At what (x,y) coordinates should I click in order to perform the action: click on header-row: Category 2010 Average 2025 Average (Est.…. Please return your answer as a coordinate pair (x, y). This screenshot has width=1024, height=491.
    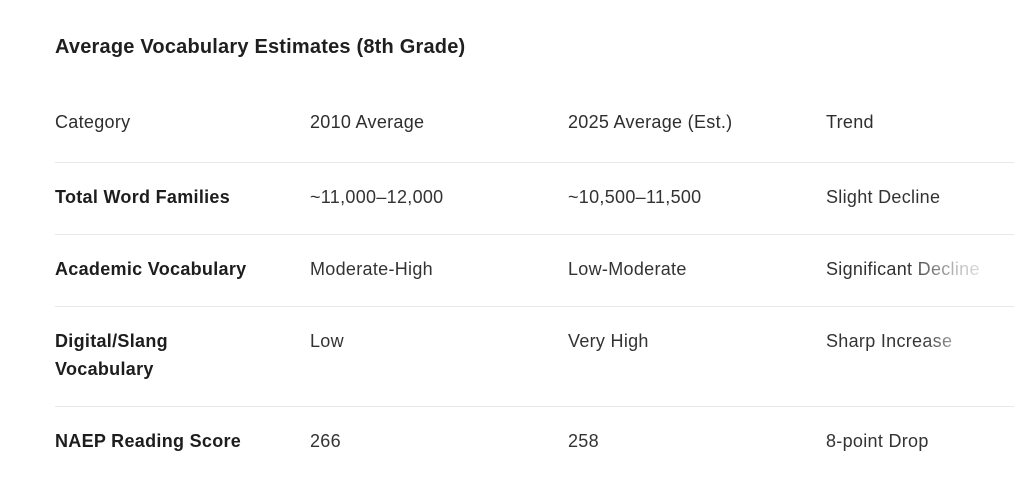
    Looking at the image, I should click on (534, 131).